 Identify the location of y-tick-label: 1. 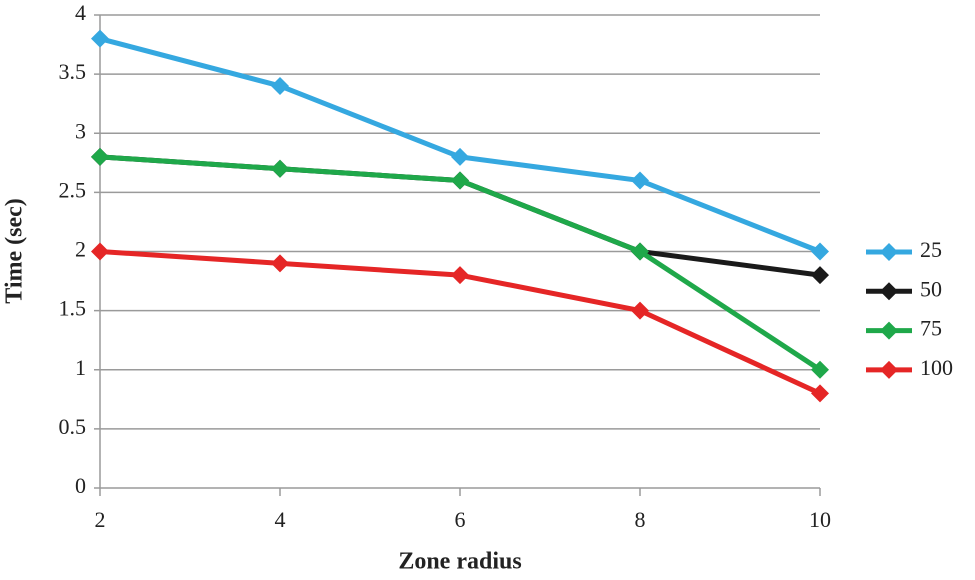
(80, 367).